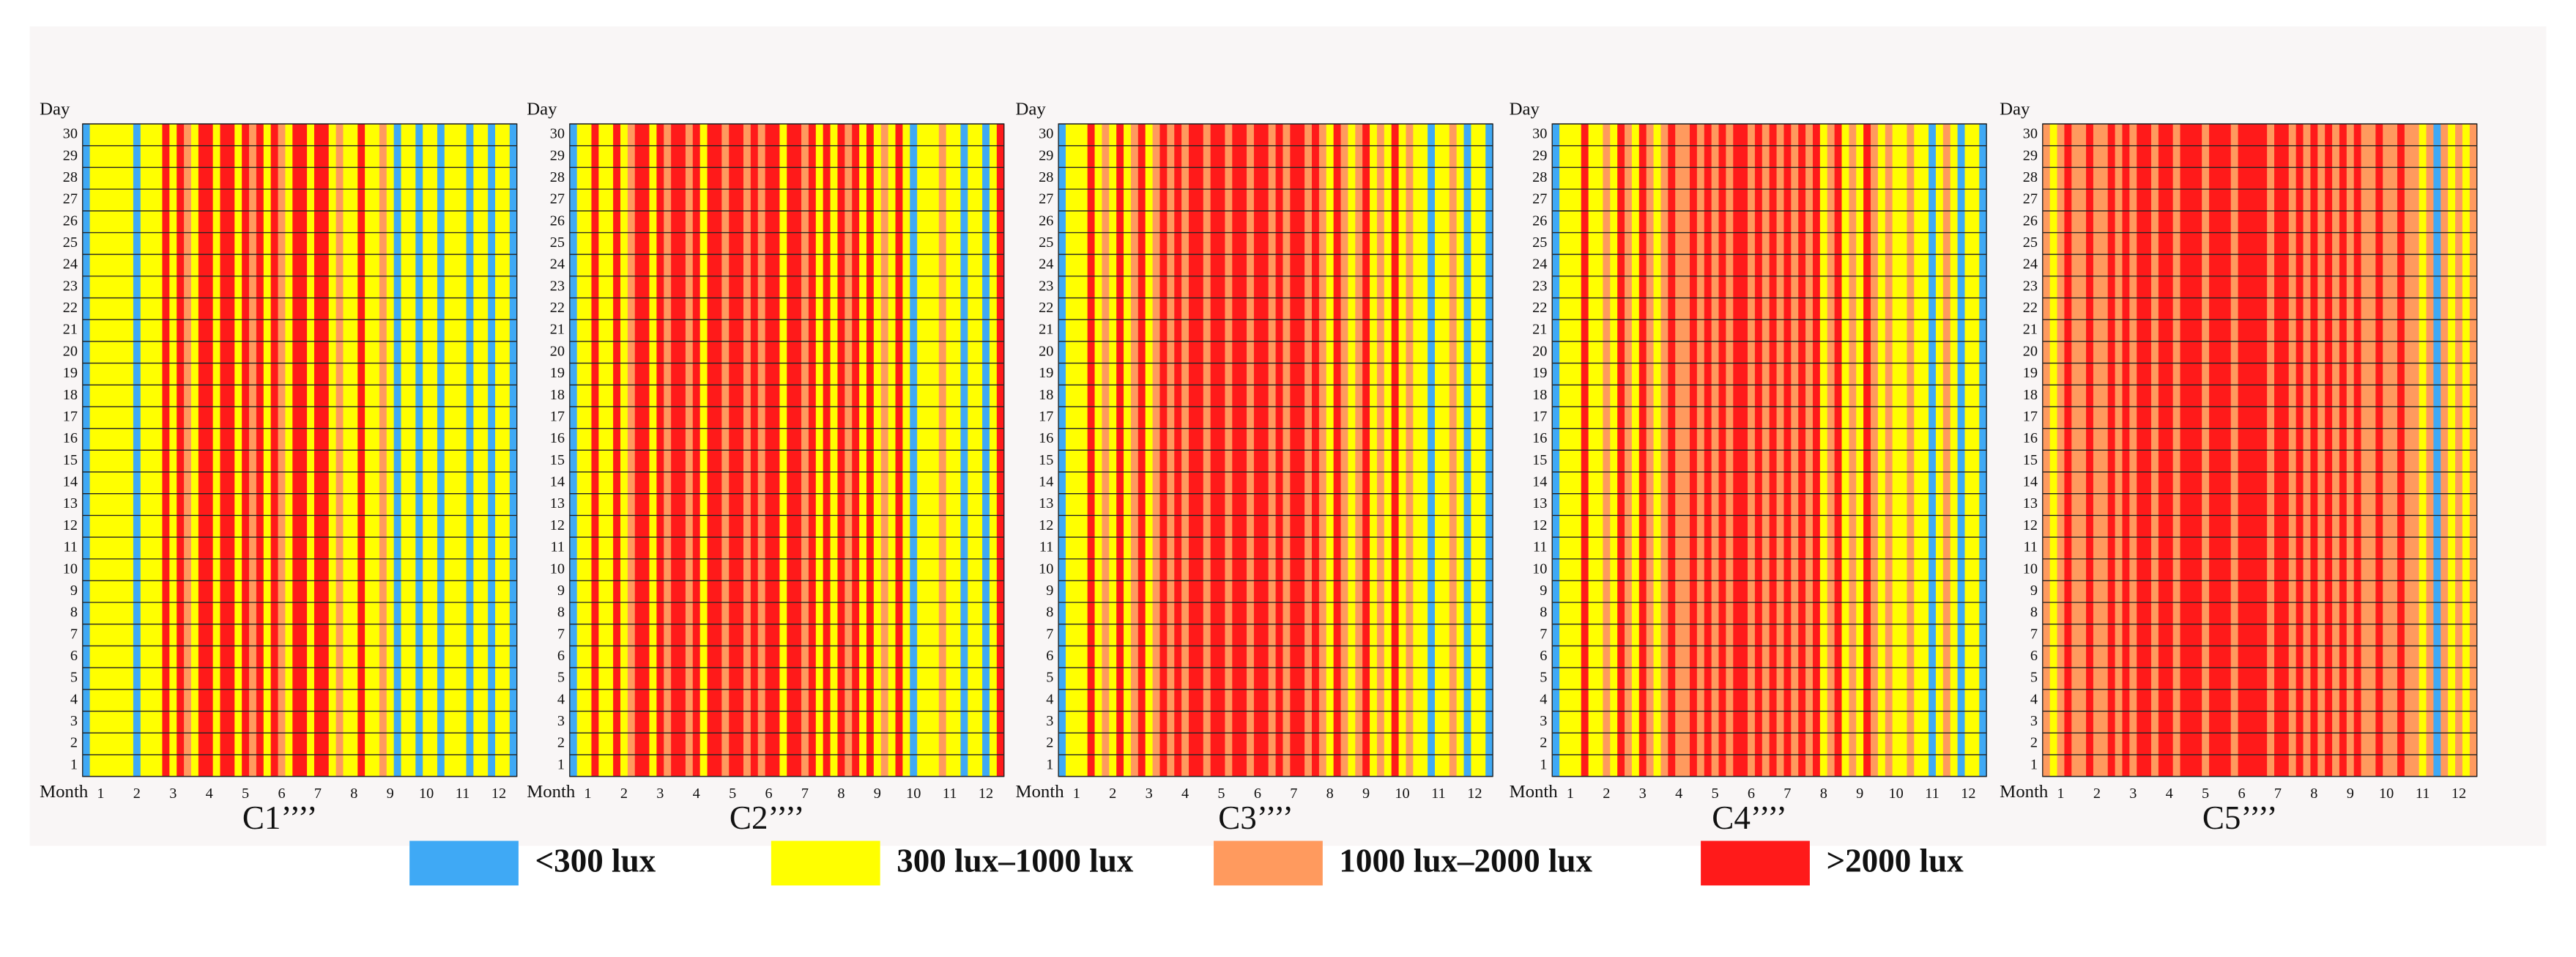 The image size is (2576, 957). I want to click on y-tick-label: 17, so click(70, 416).